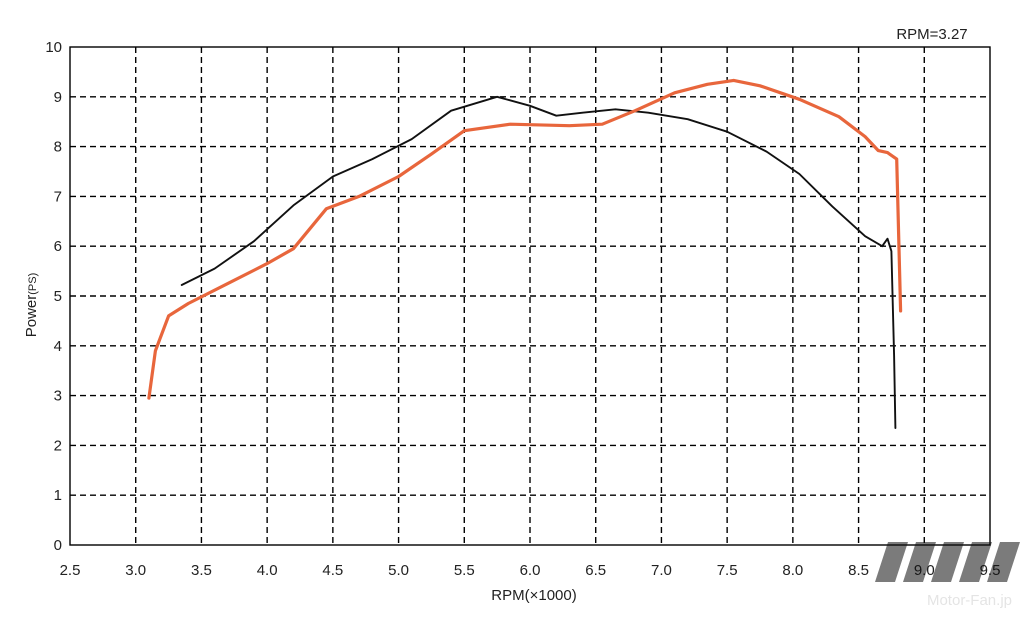  What do you see at coordinates (464, 570) in the screenshot?
I see `x-tick-label: 5.5` at bounding box center [464, 570].